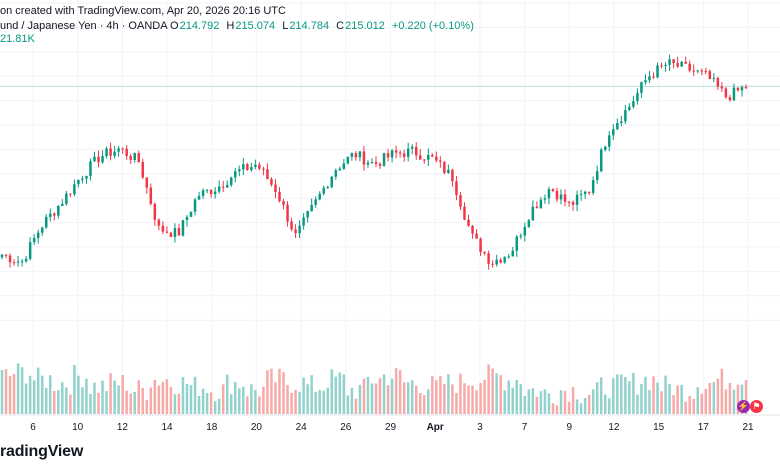 Image resolution: width=780 pixels, height=475 pixels. I want to click on lightning-icon: ⚡, so click(743, 406).